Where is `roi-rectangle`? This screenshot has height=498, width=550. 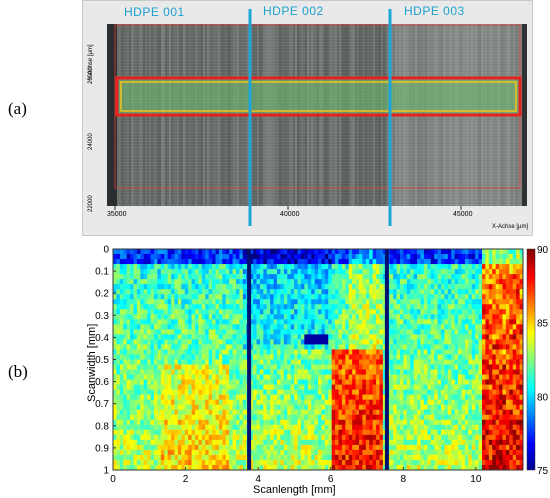
roi-rectangle is located at coordinates (318, 96).